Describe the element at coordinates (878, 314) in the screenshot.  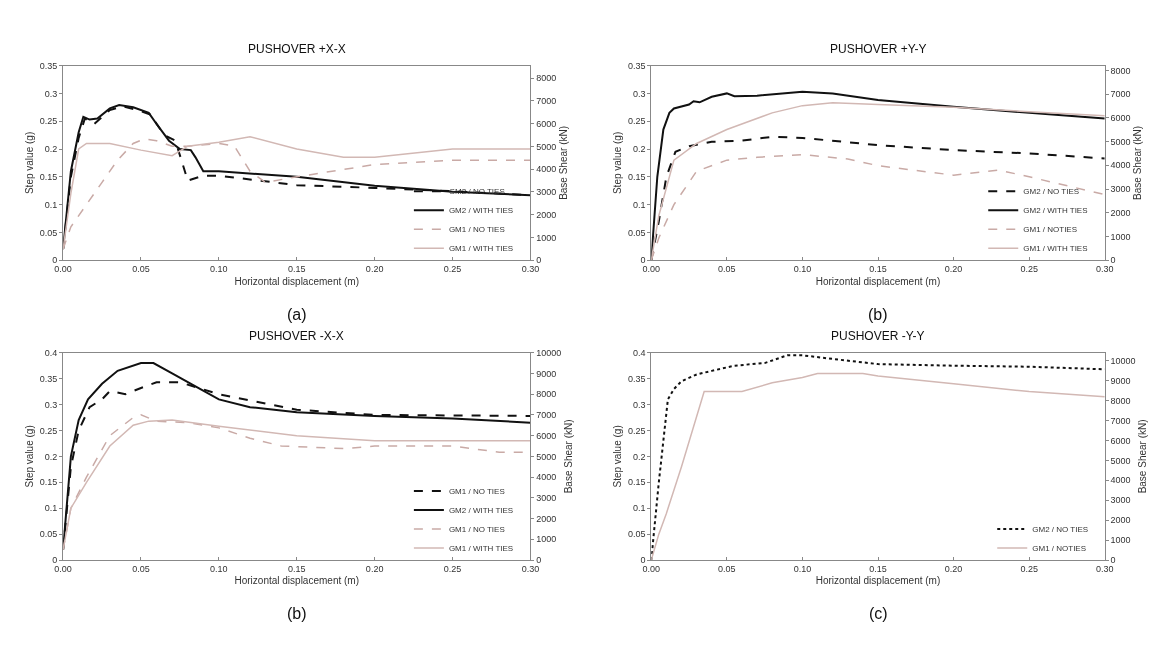
I see `text: (b)` at that location.